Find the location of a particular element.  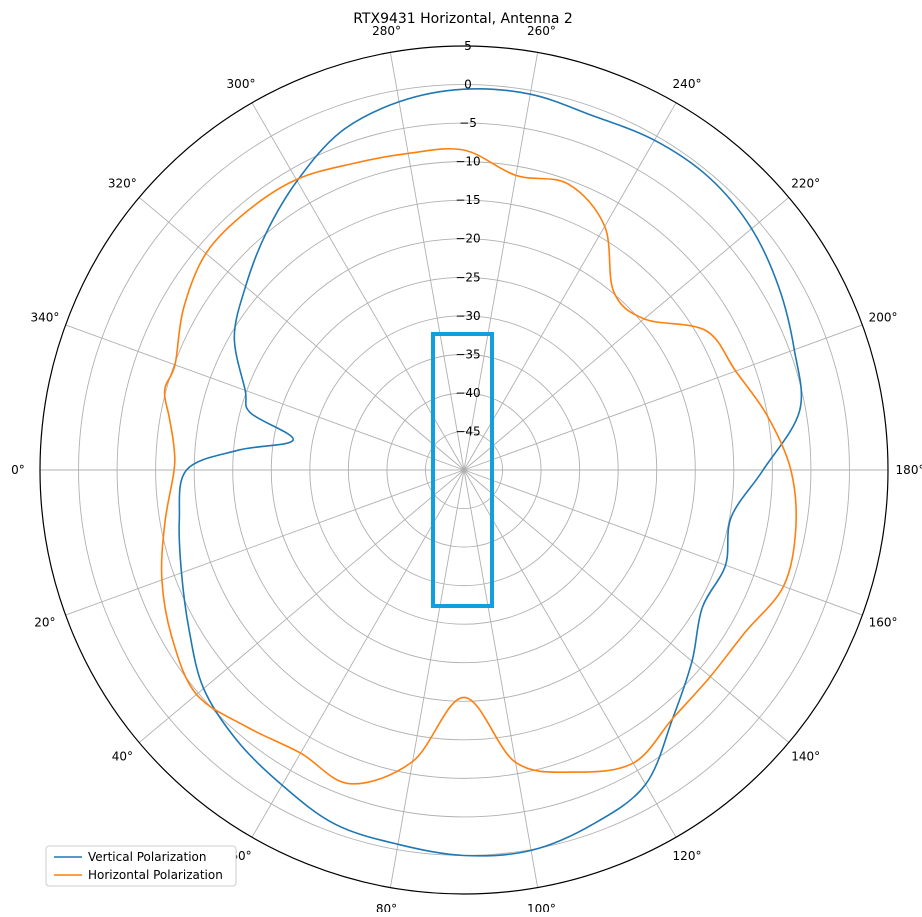

angle-tick-label: 140° is located at coordinates (805, 757).